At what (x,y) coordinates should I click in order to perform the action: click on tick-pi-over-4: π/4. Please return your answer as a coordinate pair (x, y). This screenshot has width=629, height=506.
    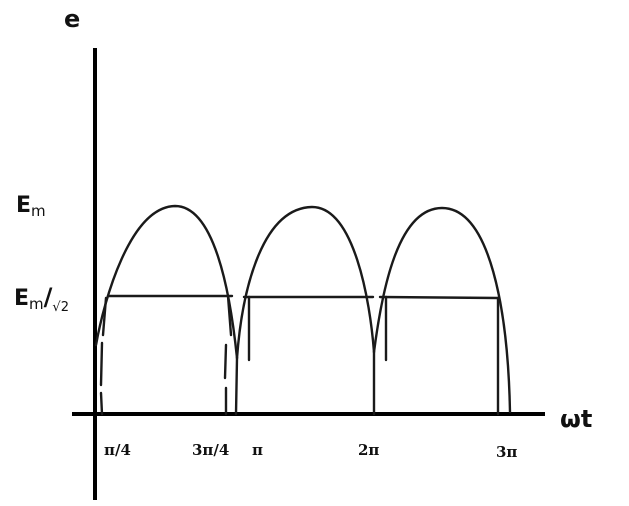
    Looking at the image, I should click on (117, 450).